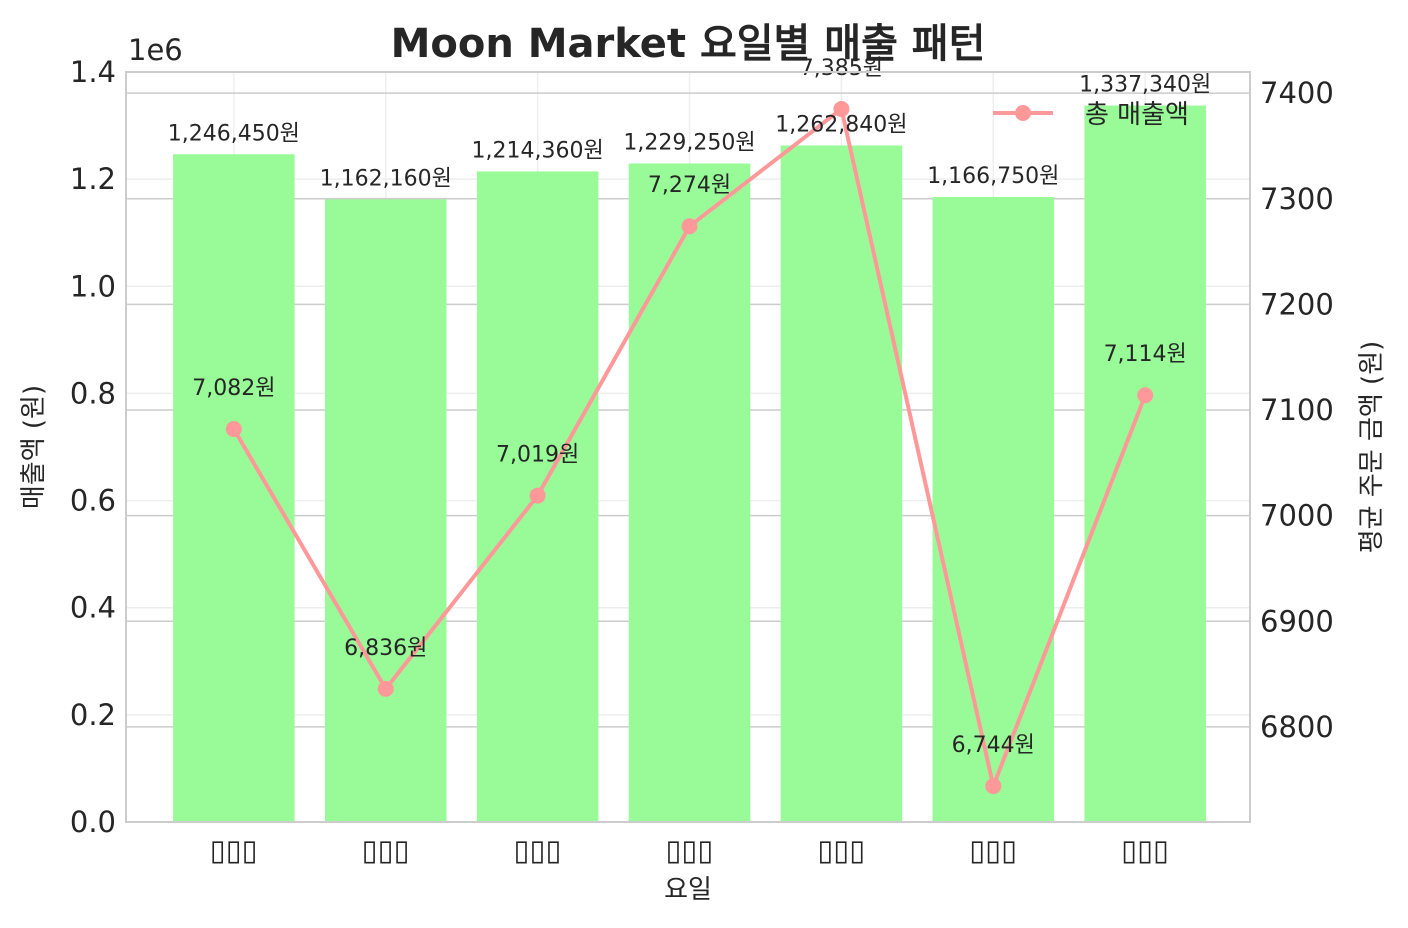  Describe the element at coordinates (538, 150) in the screenshot. I see `bar-value-label: 1,214,360원` at that location.